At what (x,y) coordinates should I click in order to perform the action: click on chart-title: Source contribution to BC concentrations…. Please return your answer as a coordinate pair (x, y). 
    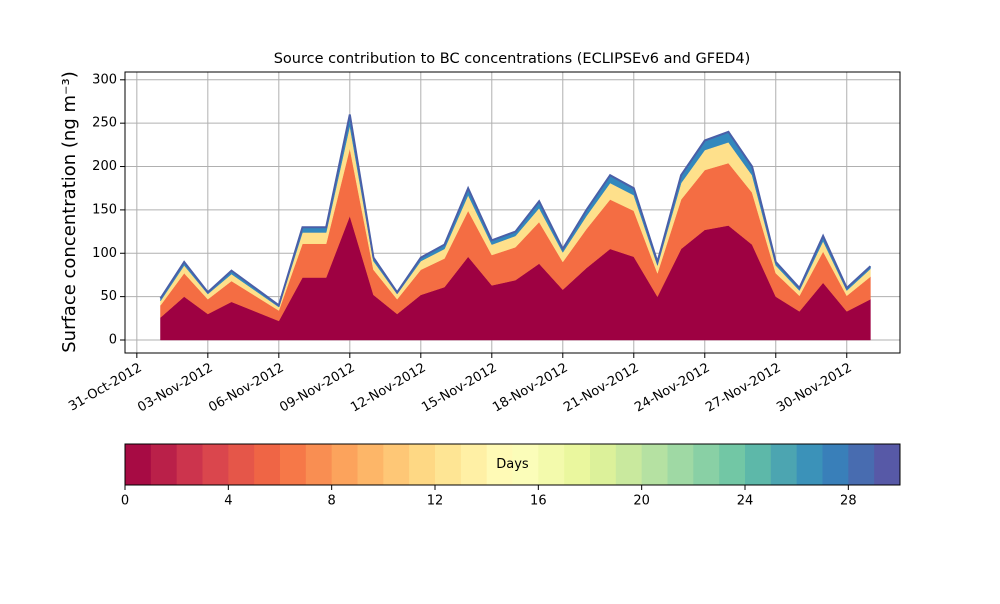
    Looking at the image, I should click on (512, 59).